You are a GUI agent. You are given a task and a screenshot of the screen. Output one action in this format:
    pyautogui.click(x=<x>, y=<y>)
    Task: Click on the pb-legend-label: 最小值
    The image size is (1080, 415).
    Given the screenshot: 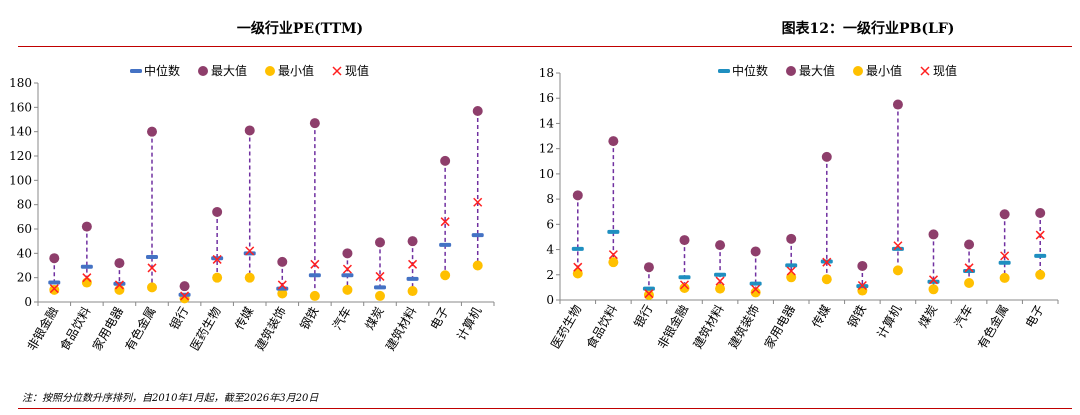 What is the action you would take?
    pyautogui.click(x=884, y=70)
    